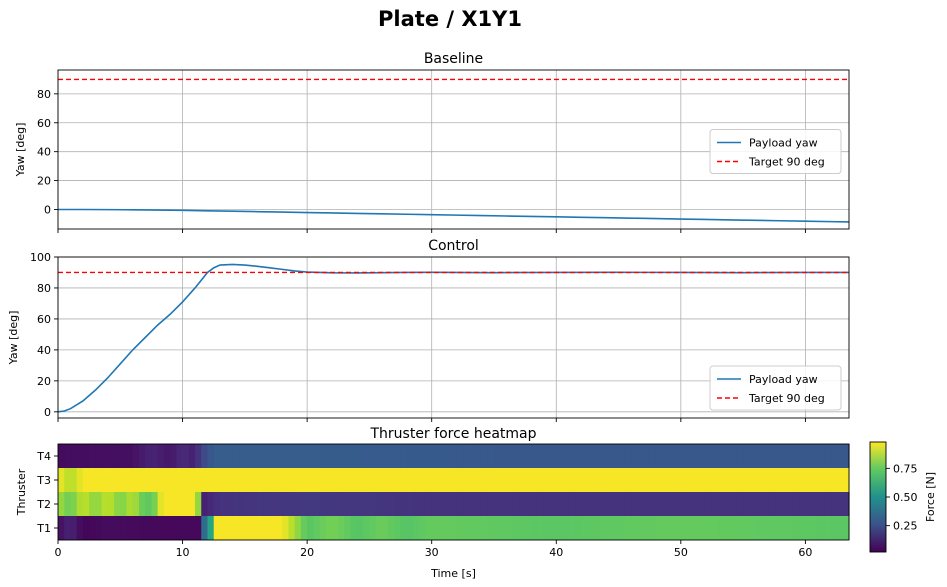  Describe the element at coordinates (930, 497) in the screenshot. I see `colorbar-label: Force [N]` at that location.